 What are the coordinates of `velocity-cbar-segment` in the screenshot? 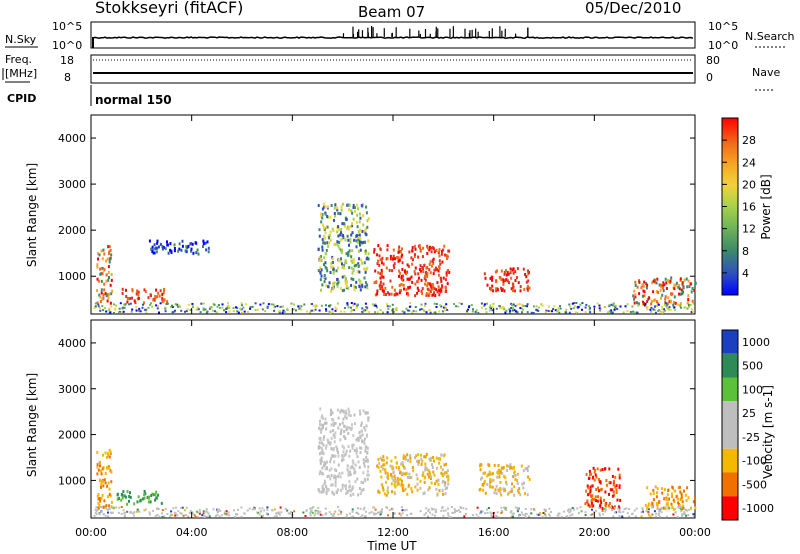 It's located at (730, 437).